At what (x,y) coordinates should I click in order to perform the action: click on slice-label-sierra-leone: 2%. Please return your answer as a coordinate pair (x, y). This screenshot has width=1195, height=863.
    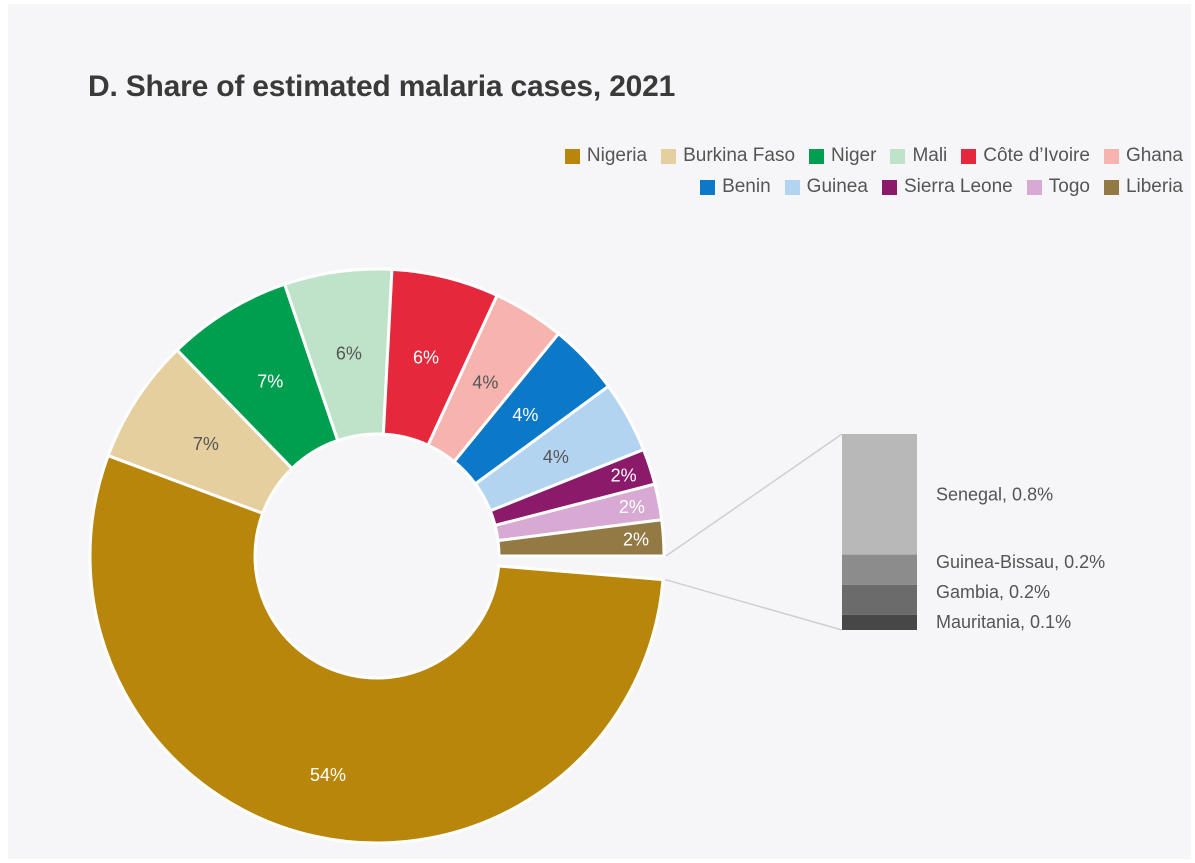
    Looking at the image, I should click on (624, 475).